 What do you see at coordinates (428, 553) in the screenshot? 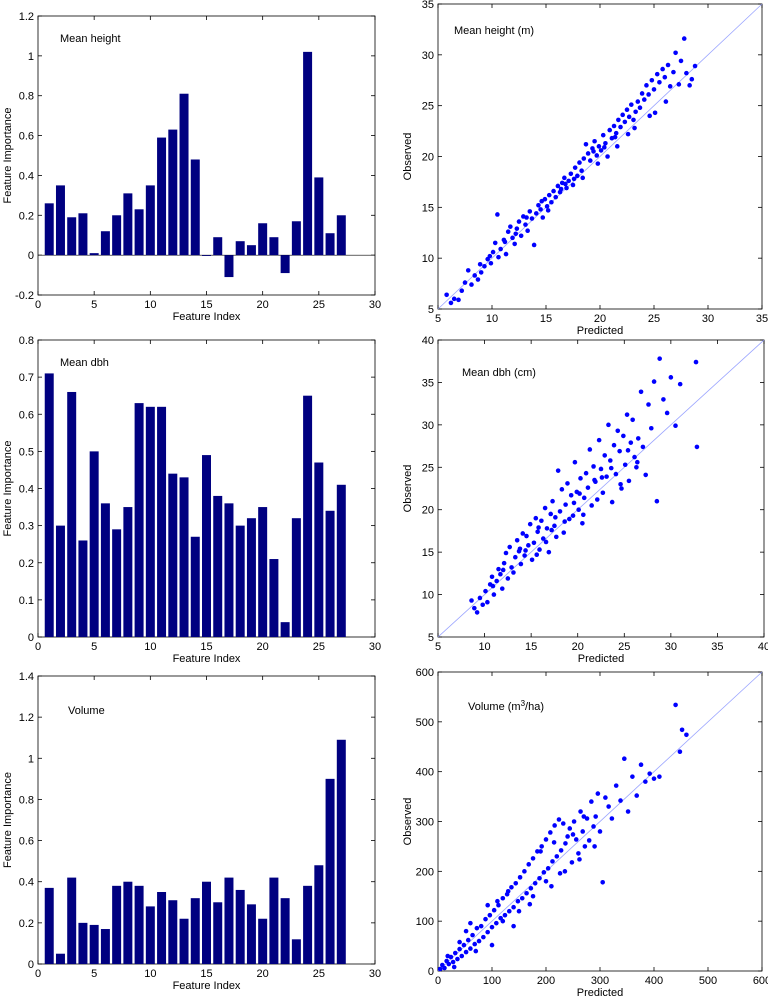
I see `y-tick-label: 15` at bounding box center [428, 553].